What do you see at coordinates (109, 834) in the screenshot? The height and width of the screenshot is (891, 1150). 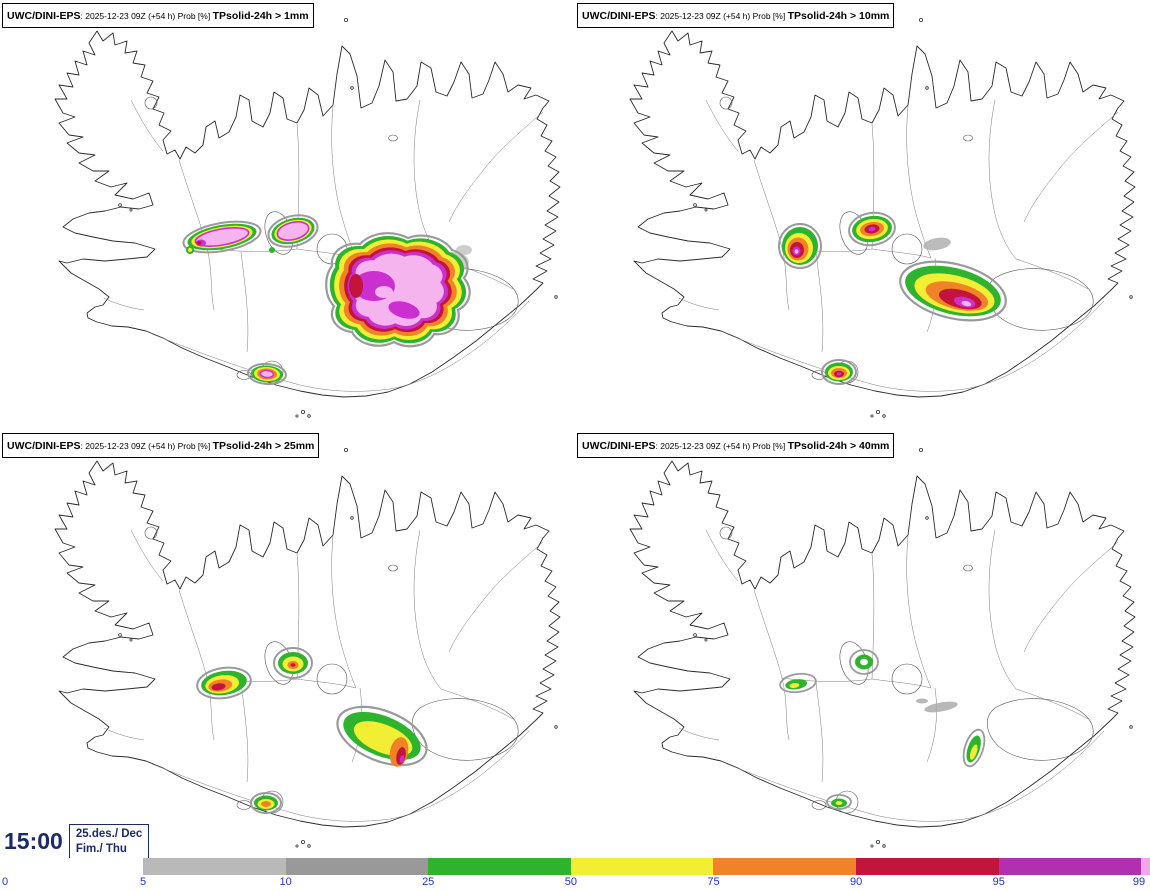 I see `valid-date: 25.des./ Dec` at bounding box center [109, 834].